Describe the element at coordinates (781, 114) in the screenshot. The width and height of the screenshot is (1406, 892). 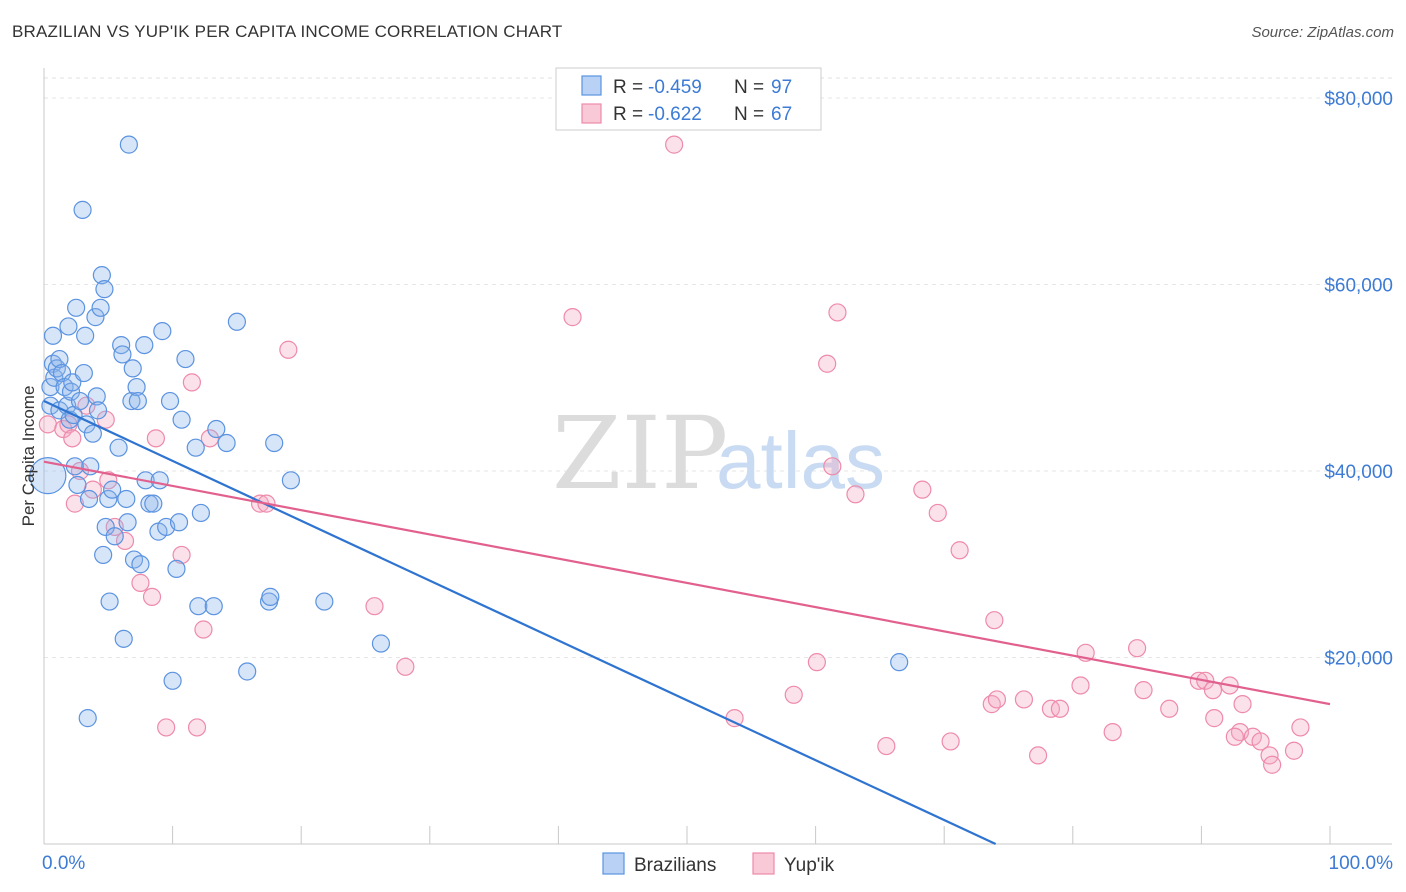
I see `legend-n-value-2: 67` at that location.